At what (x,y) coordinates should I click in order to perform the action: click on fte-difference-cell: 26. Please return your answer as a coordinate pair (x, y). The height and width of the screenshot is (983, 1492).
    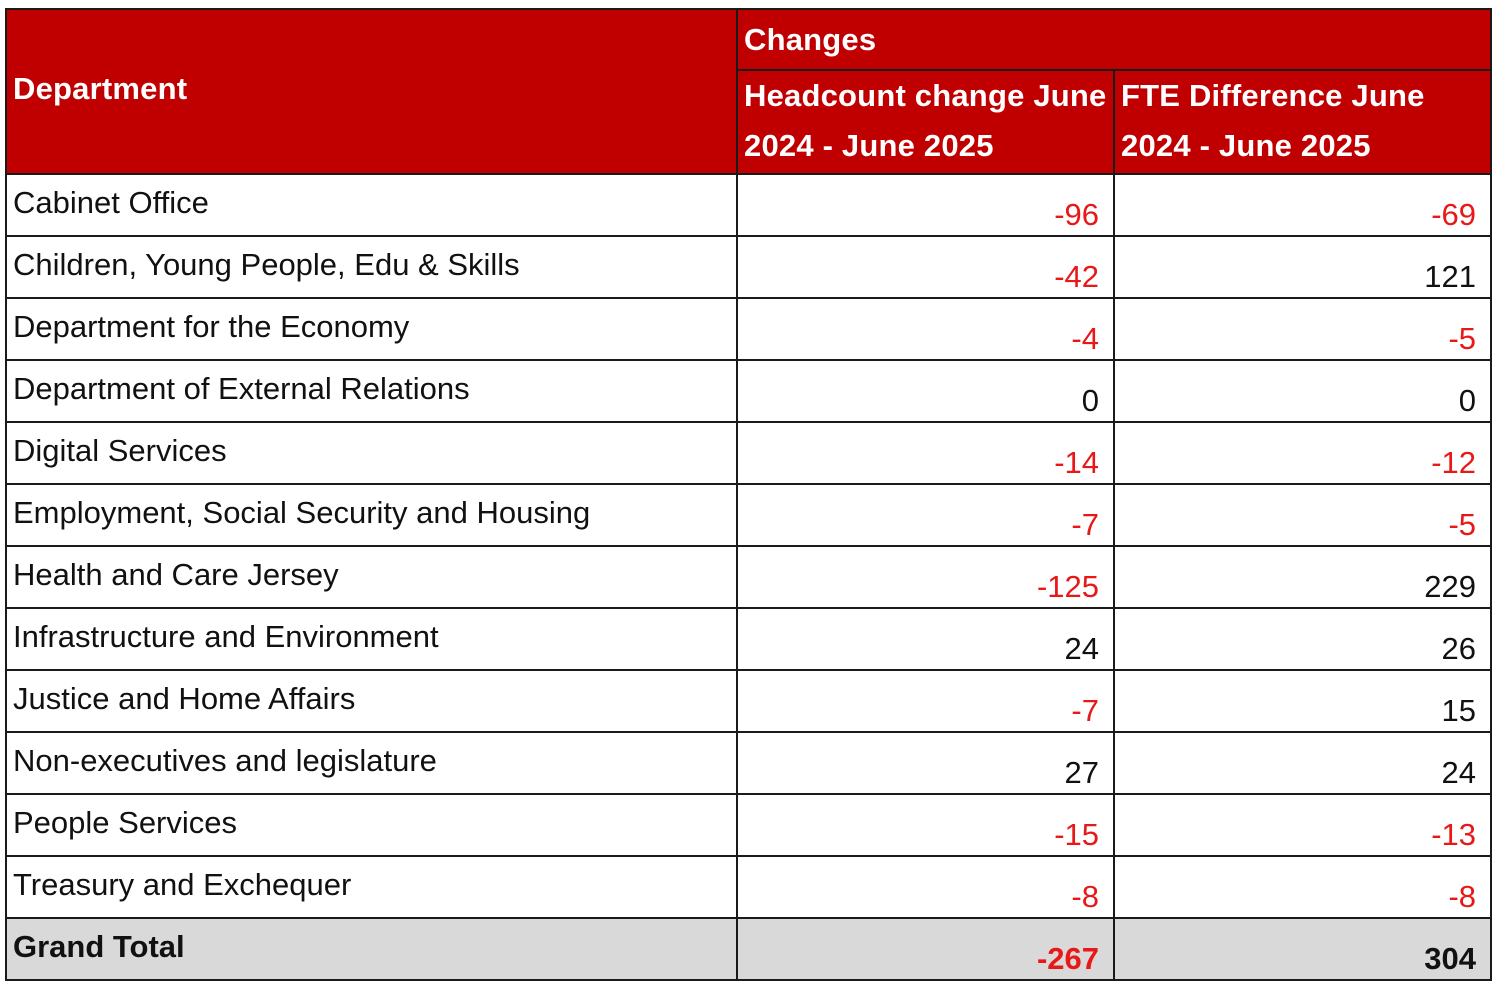
    Looking at the image, I should click on (1302, 639).